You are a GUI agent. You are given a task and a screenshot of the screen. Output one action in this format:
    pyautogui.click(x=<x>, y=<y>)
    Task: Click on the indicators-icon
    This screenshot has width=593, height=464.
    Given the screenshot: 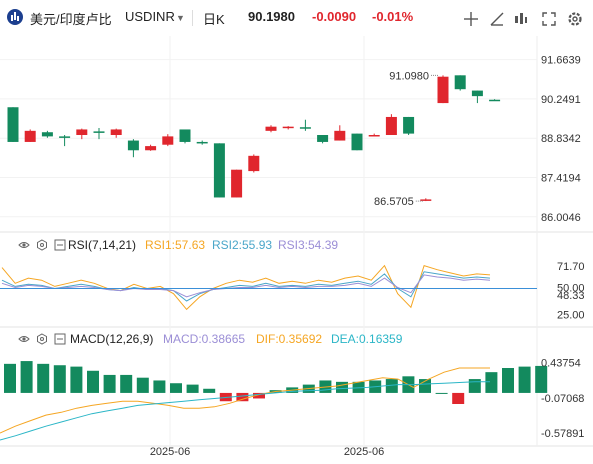 What is the action you would take?
    pyautogui.click(x=521, y=19)
    